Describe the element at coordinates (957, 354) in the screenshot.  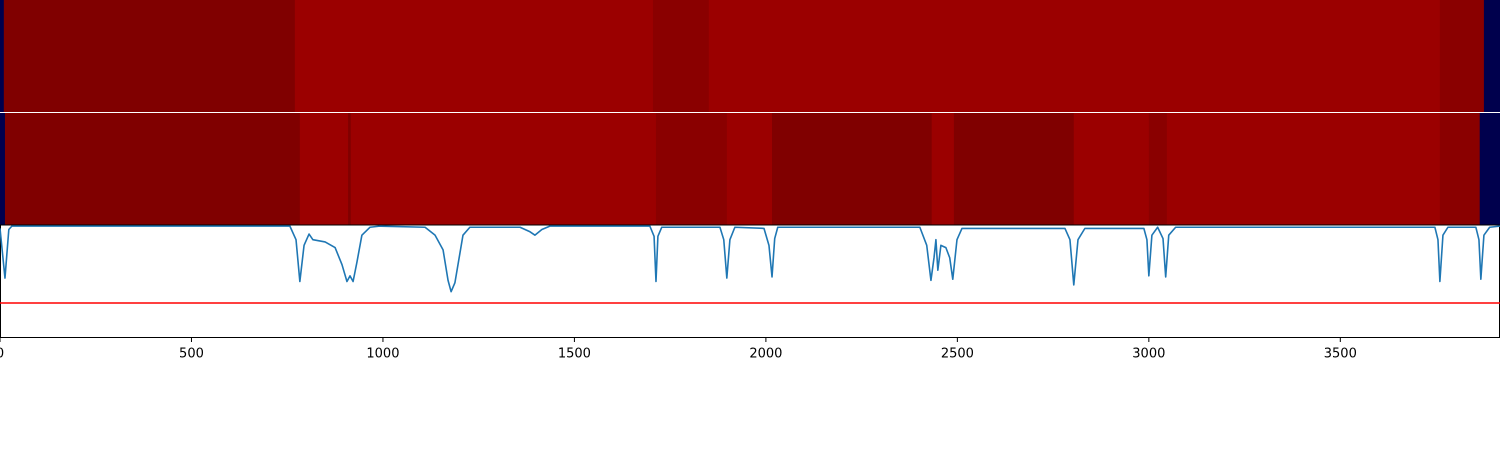
I see `x-tick-label: 2500` at that location.